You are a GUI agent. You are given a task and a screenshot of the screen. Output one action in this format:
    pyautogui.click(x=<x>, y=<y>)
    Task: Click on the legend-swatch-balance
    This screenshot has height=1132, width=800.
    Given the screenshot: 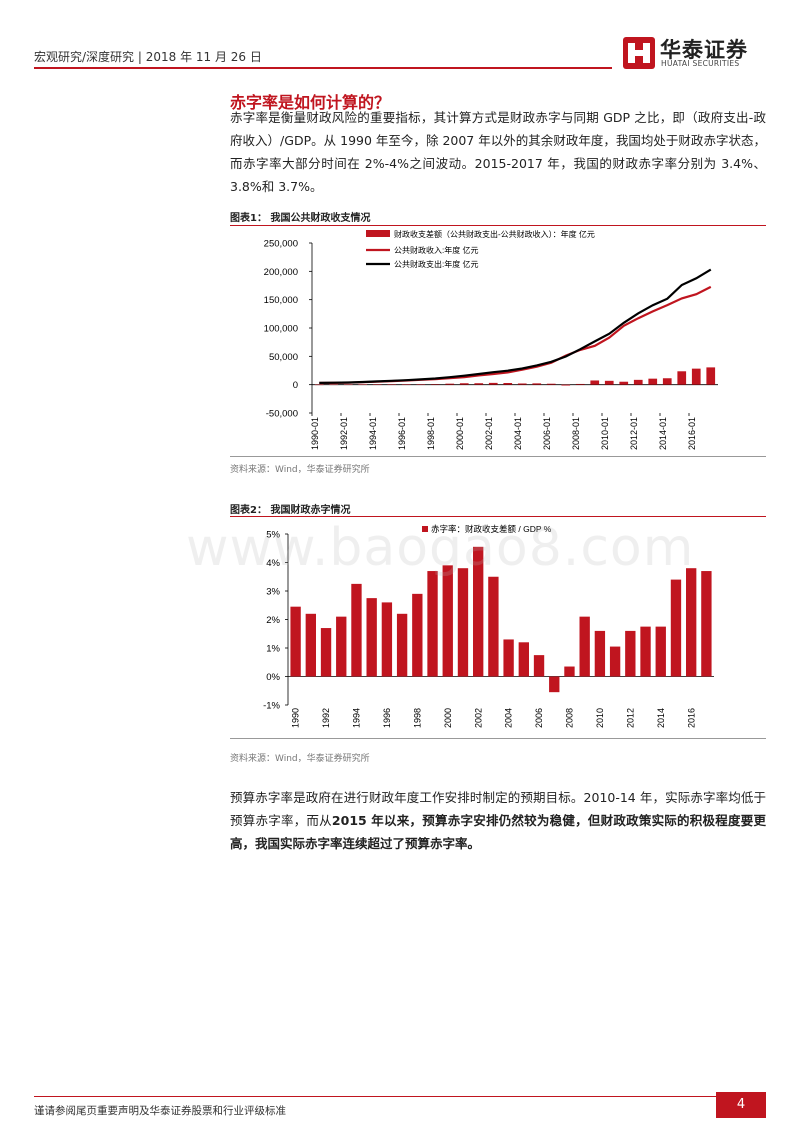 What is the action you would take?
    pyautogui.click(x=378, y=233)
    